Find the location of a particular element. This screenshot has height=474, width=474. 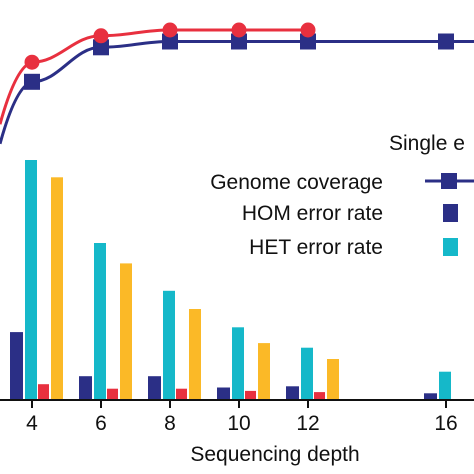

legend-marker-hom-error-rate is located at coordinates (450, 213).